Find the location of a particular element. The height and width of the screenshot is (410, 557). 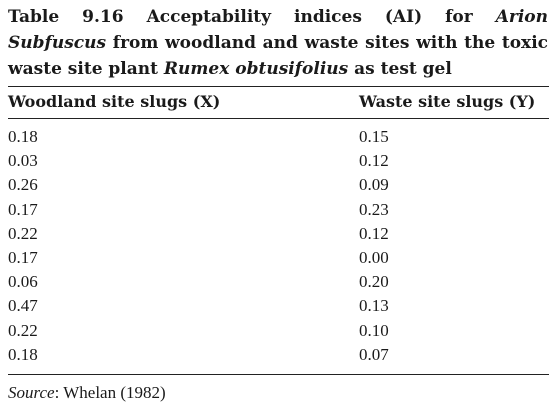

table-cell-waste: 0.00 is located at coordinates (374, 257).